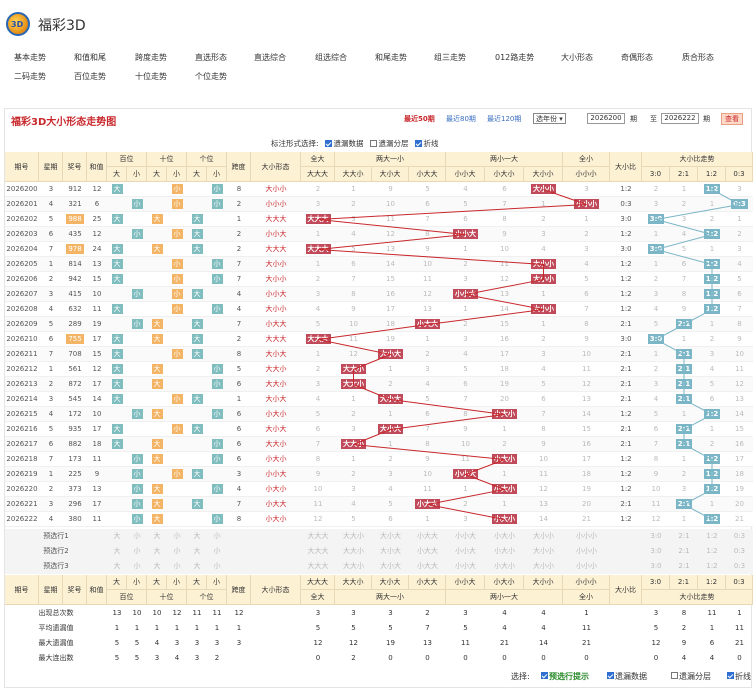 The height and width of the screenshot is (688, 756). I want to click on nav-item: 大小形态, so click(577, 57).